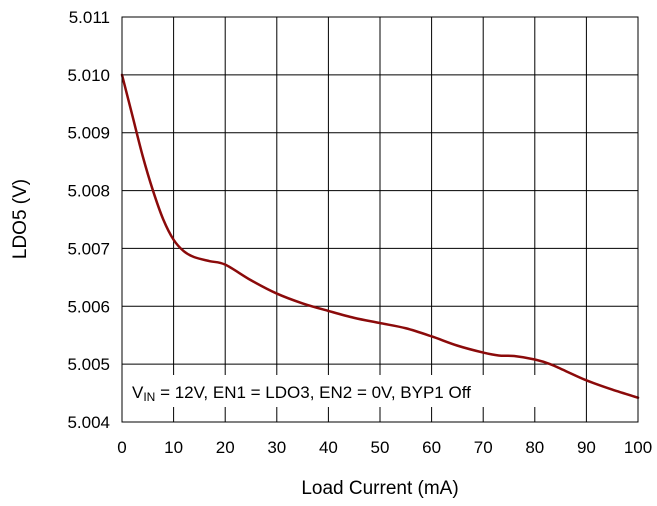 The image size is (657, 506). What do you see at coordinates (586, 447) in the screenshot?
I see `x-tick-label: 90` at bounding box center [586, 447].